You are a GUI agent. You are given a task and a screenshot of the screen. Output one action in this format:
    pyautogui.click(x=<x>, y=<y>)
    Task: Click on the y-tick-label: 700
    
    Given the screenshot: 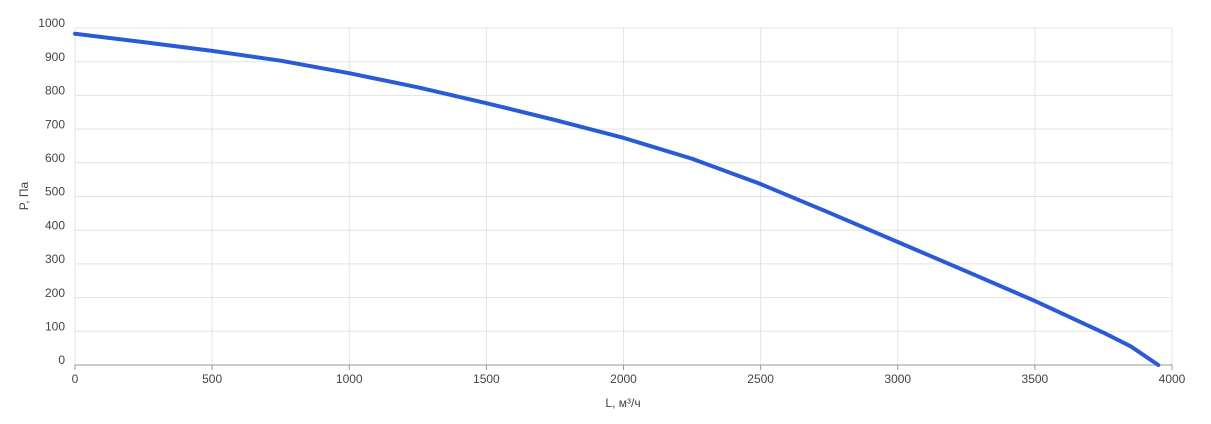 What is the action you would take?
    pyautogui.click(x=55, y=124)
    